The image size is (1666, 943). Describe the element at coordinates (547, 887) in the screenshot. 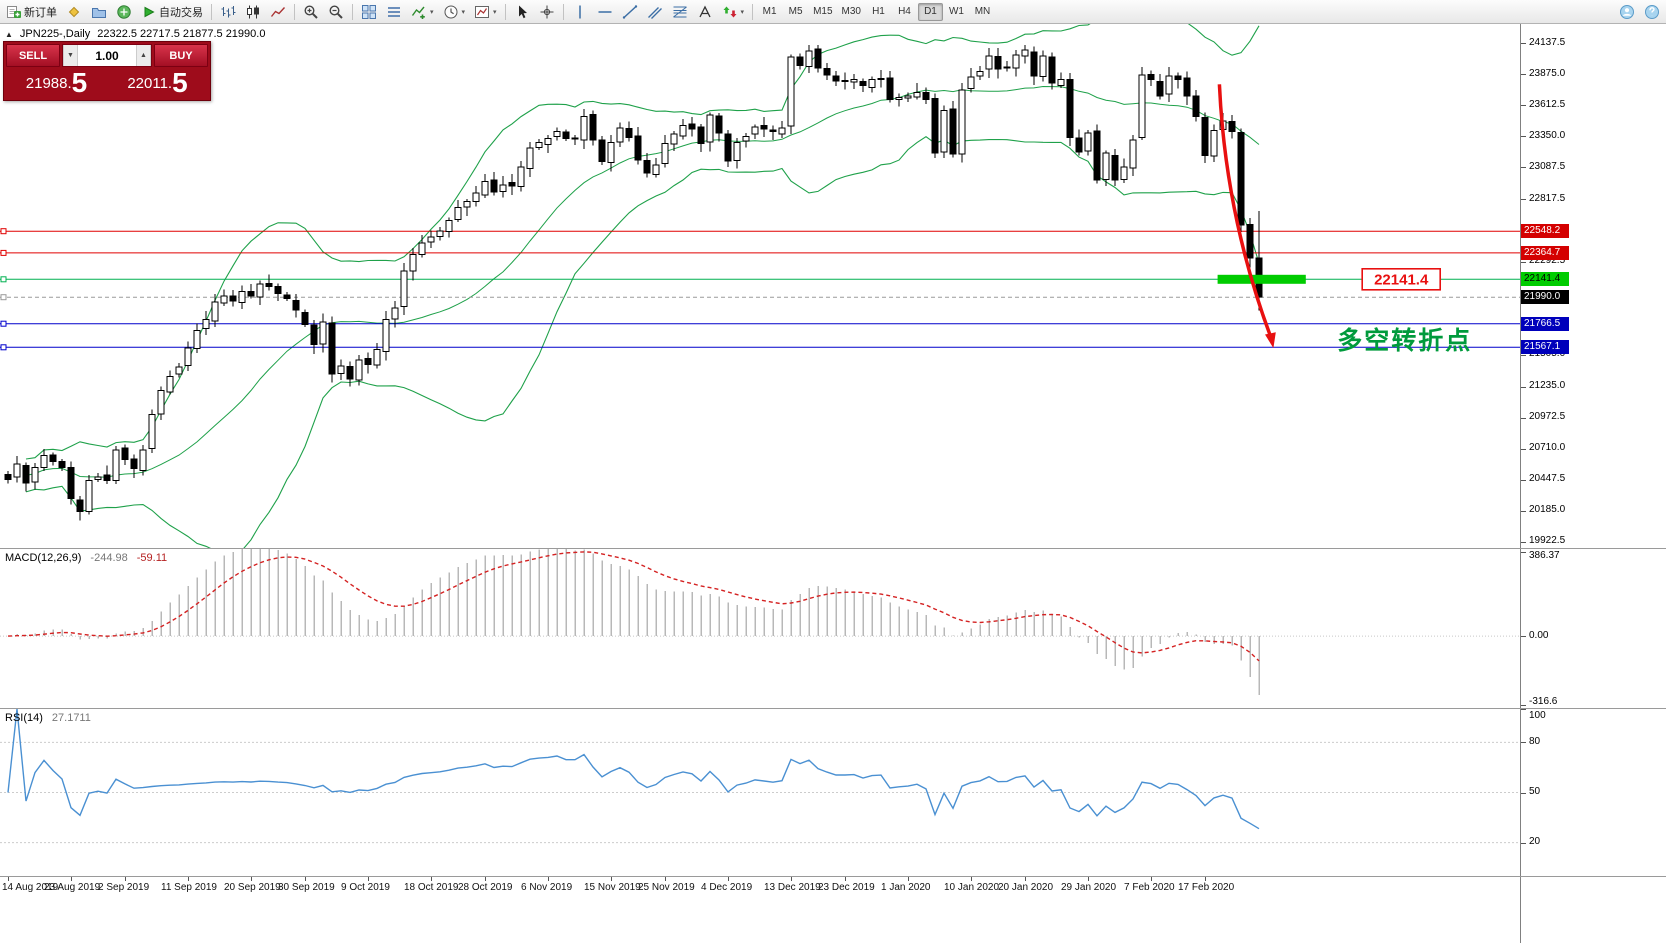

I see `date-label: 6 Nov 2019` at that location.